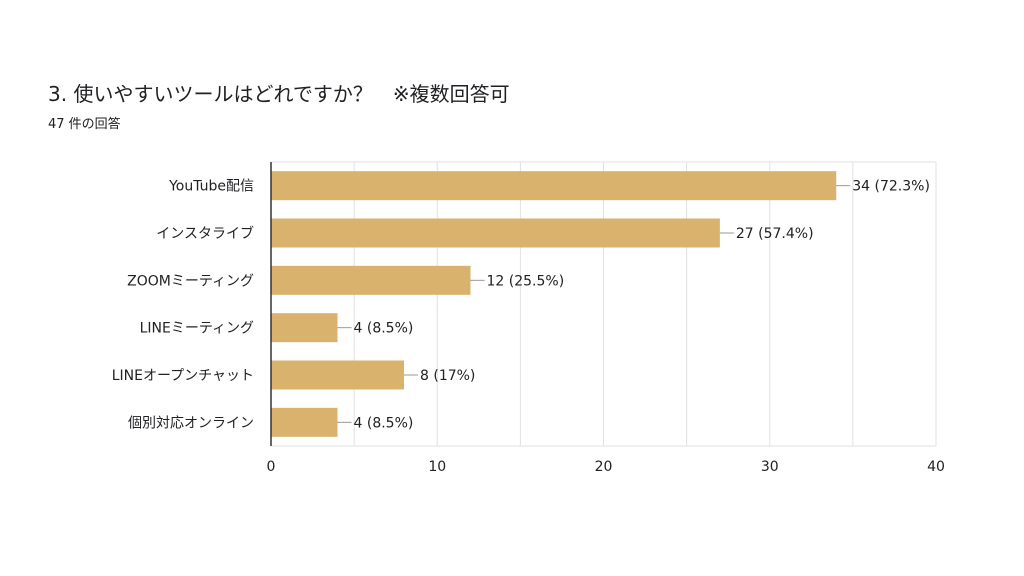 This screenshot has width=1024, height=576. What do you see at coordinates (191, 423) in the screenshot?
I see `category-label: 個別対応オンライン` at bounding box center [191, 423].